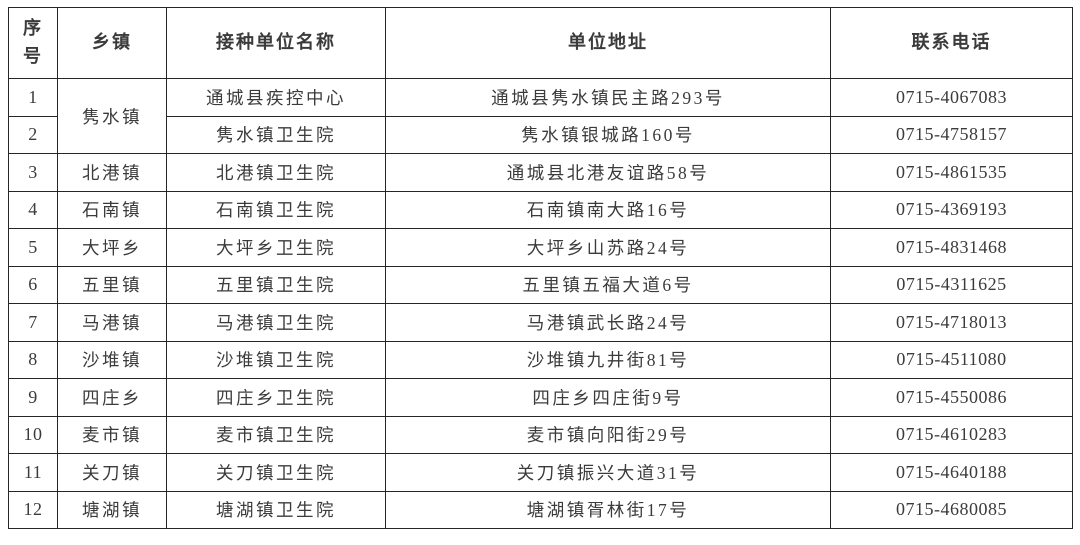 This screenshot has height=545, width=1080. What do you see at coordinates (951, 134) in the screenshot?
I see `cell-phone: 0715-4758157` at bounding box center [951, 134].